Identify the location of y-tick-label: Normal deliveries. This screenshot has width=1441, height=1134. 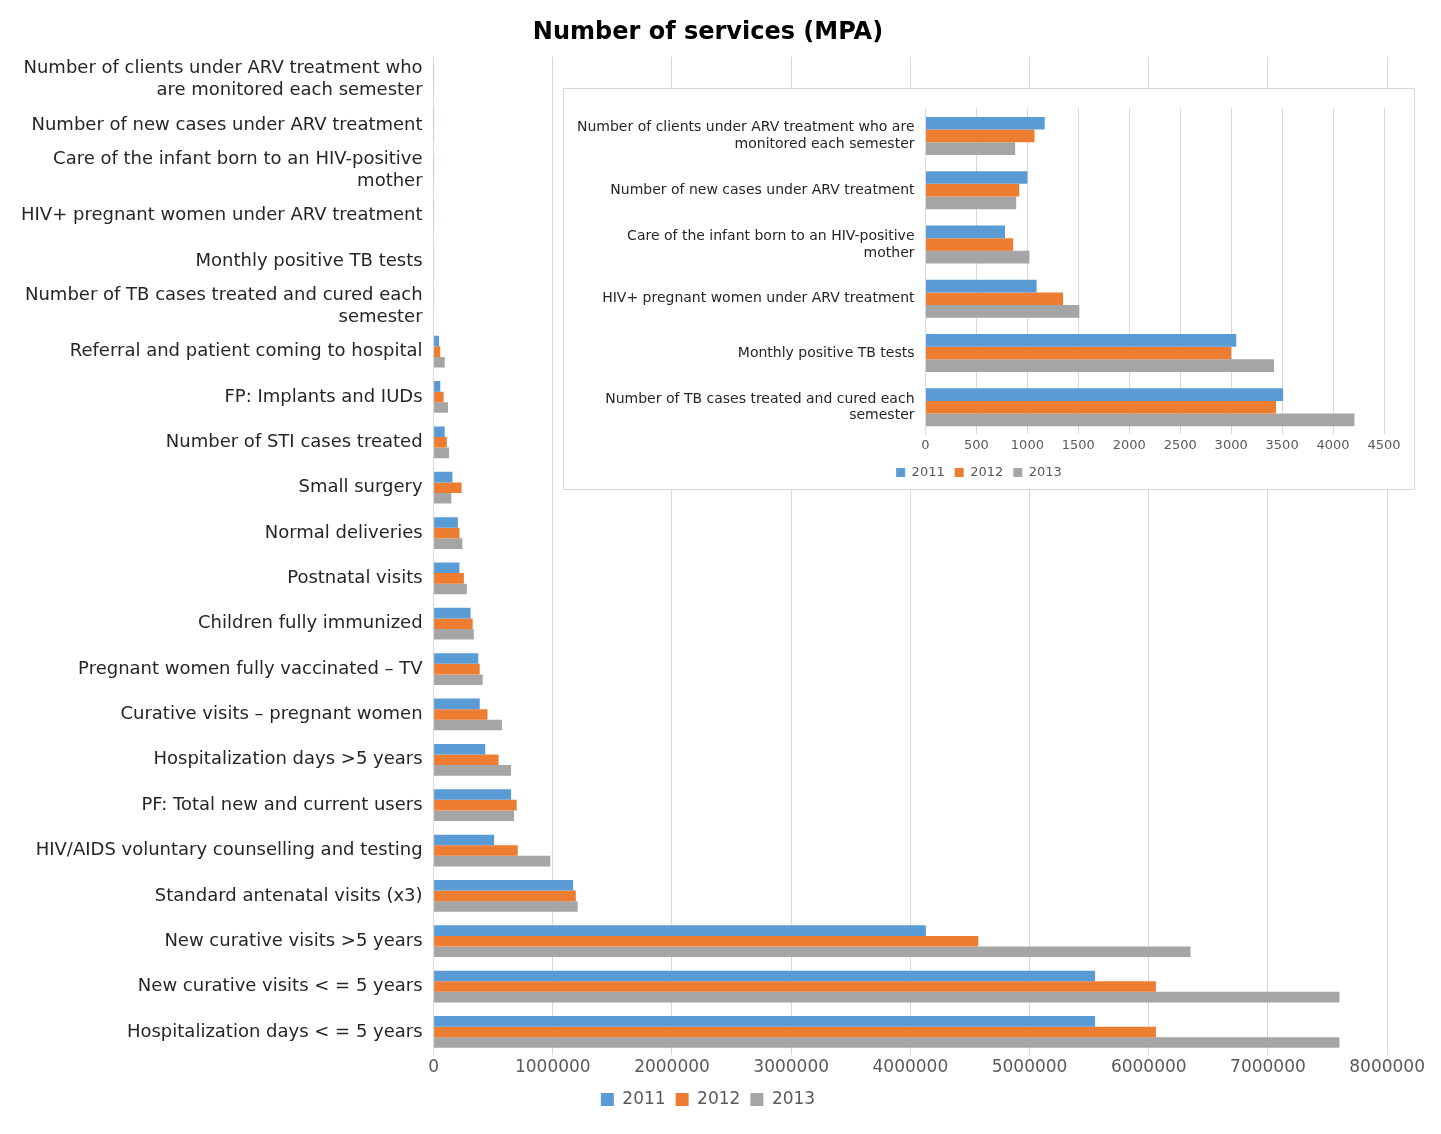
(343, 531).